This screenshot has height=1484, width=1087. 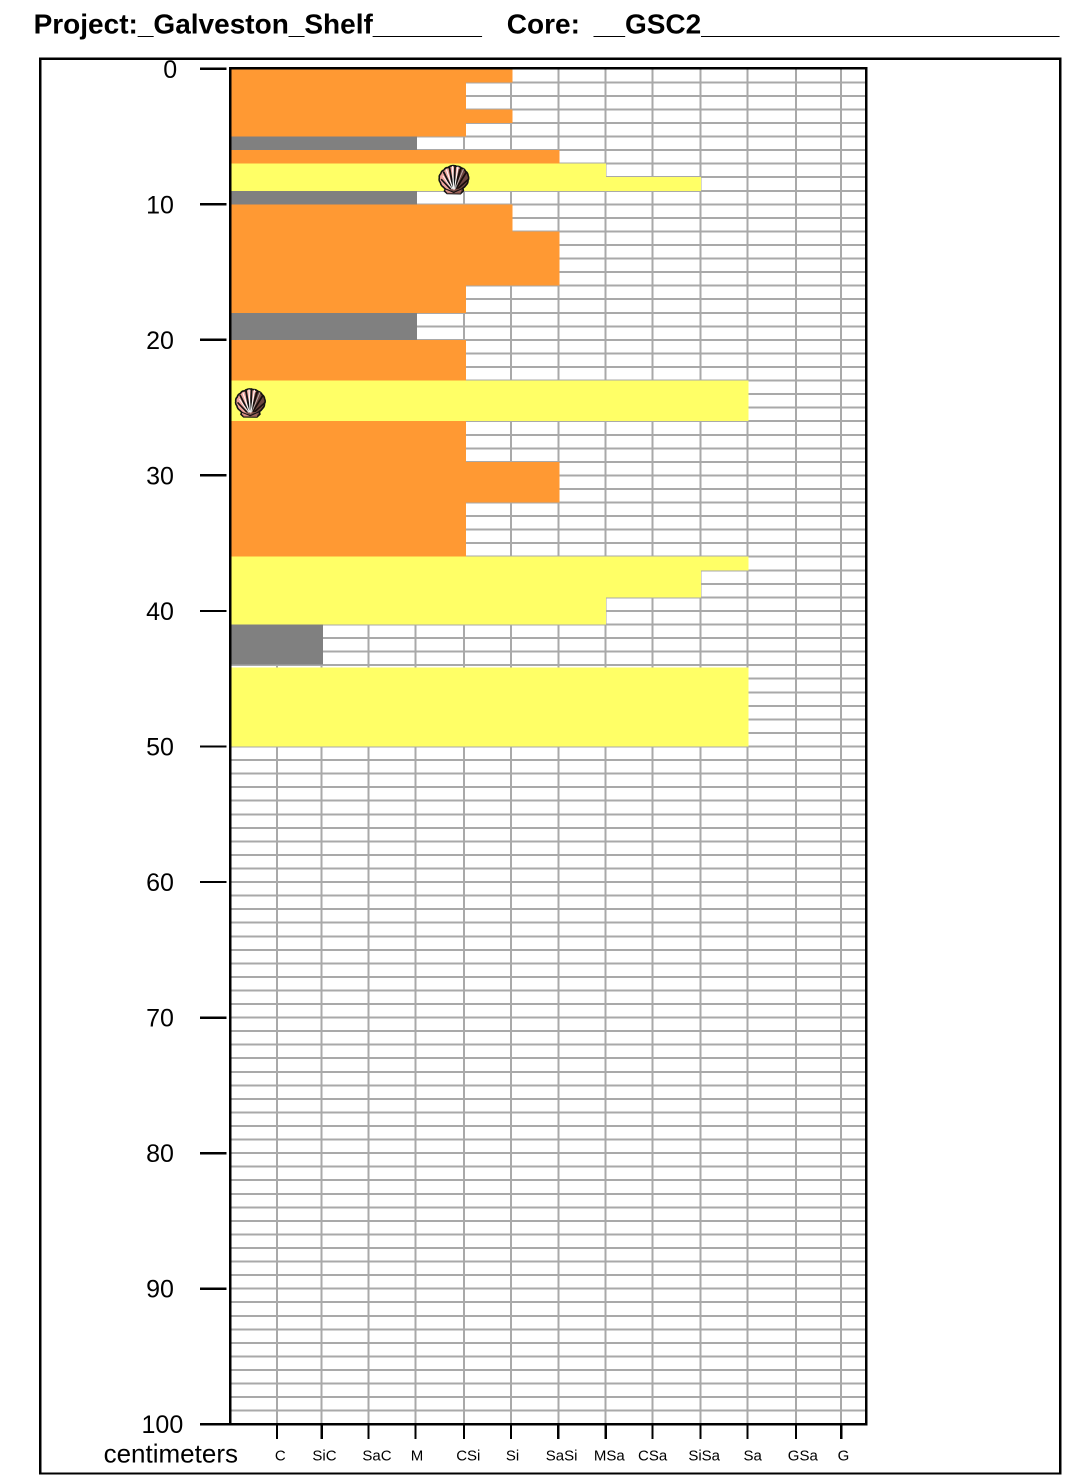 I want to click on svg-text: G, so click(x=844, y=1456).